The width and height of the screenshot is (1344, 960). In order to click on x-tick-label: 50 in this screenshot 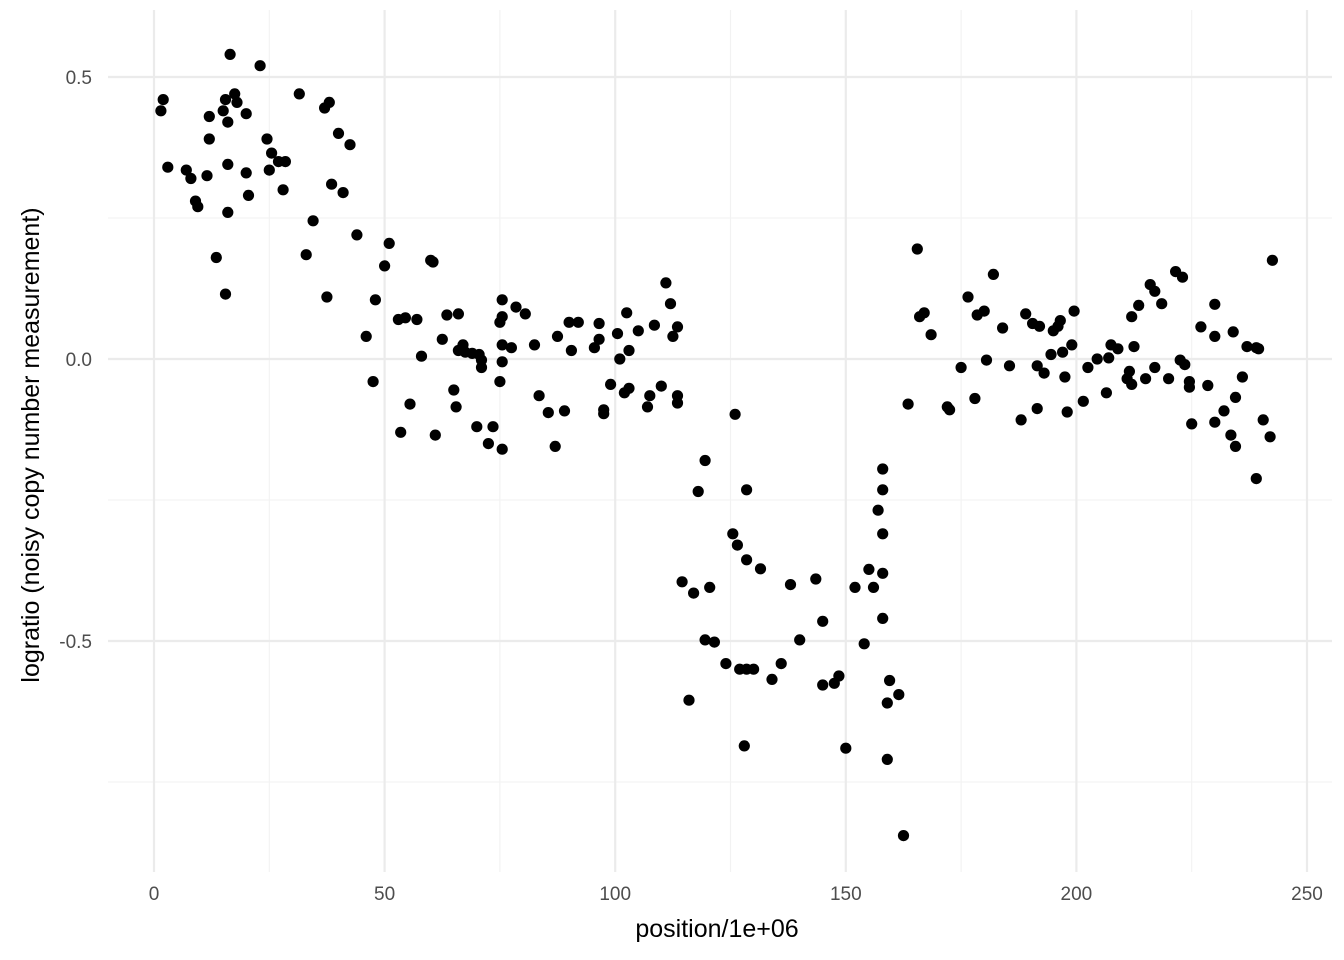, I will do `click(384, 894)`.